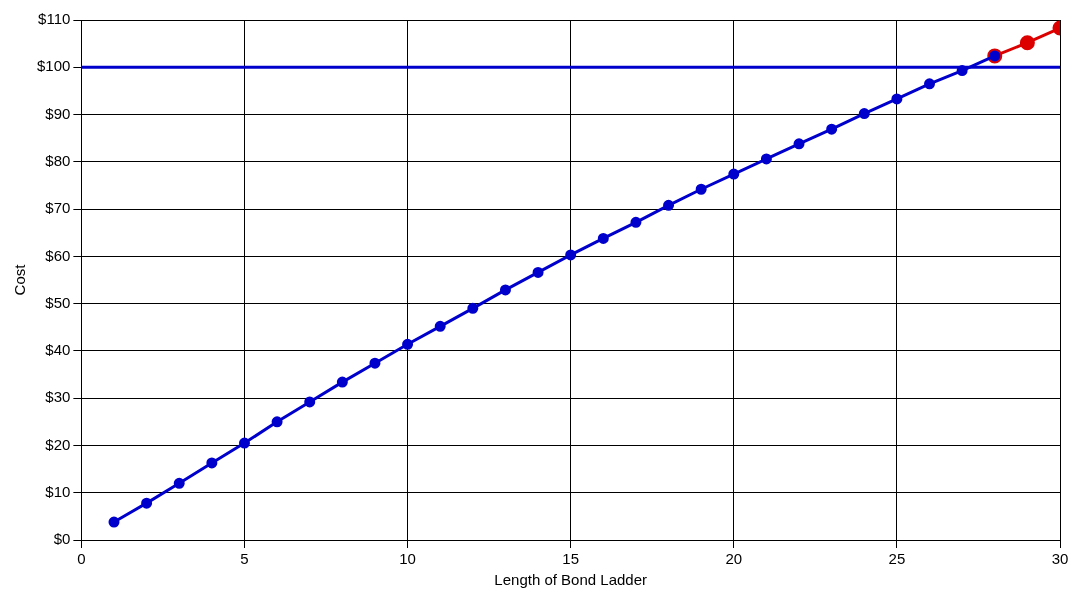 Image resolution: width=1080 pixels, height=598 pixels. Describe the element at coordinates (54, 19) in the screenshot. I see `y-tick-label: $110` at that location.